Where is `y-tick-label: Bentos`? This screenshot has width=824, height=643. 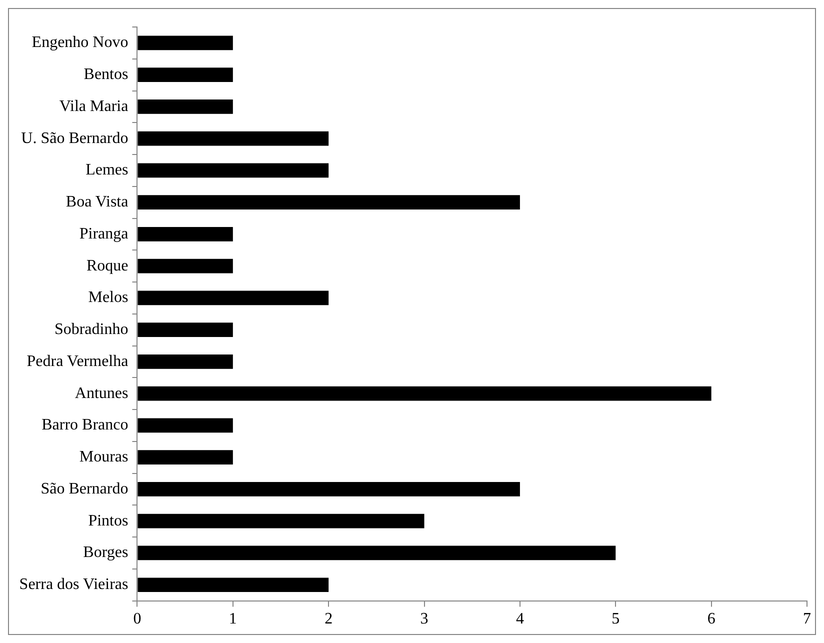 y-tick-label: Bentos is located at coordinates (106, 75).